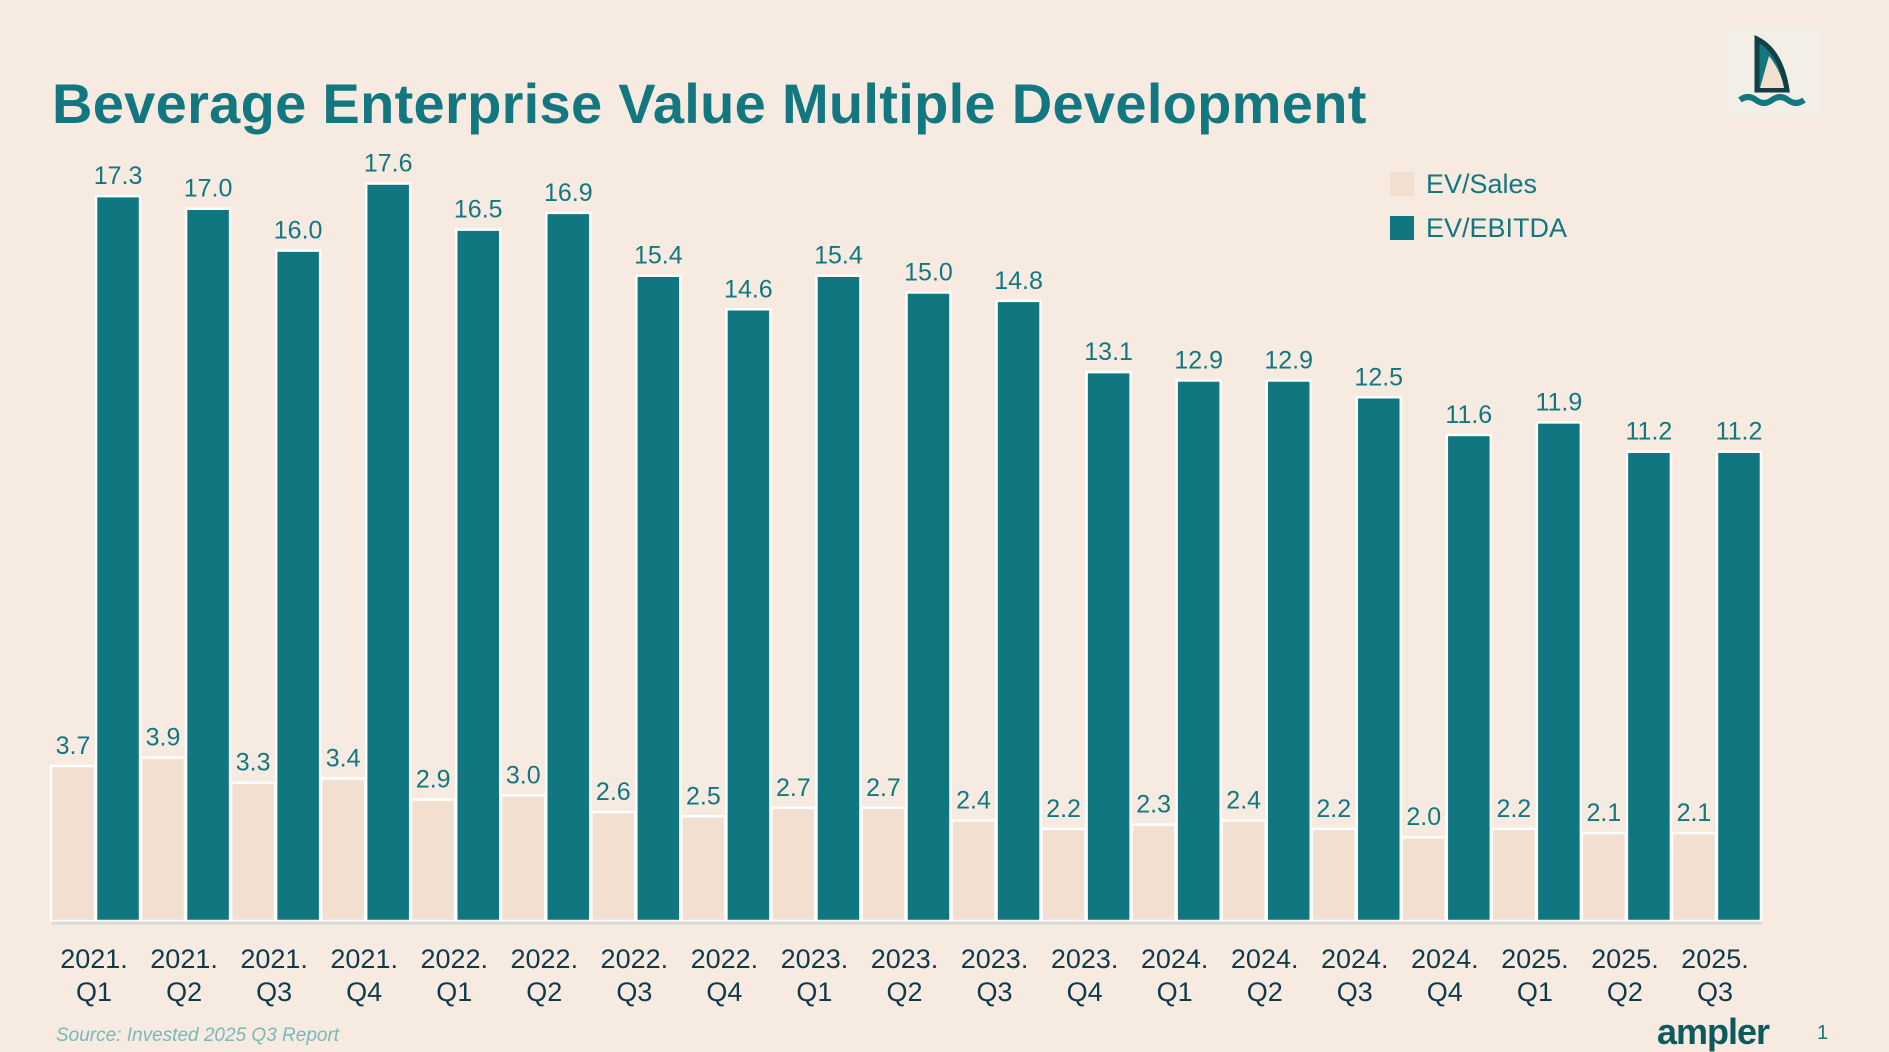  What do you see at coordinates (343, 759) in the screenshot?
I see `data-label: 3.4` at bounding box center [343, 759].